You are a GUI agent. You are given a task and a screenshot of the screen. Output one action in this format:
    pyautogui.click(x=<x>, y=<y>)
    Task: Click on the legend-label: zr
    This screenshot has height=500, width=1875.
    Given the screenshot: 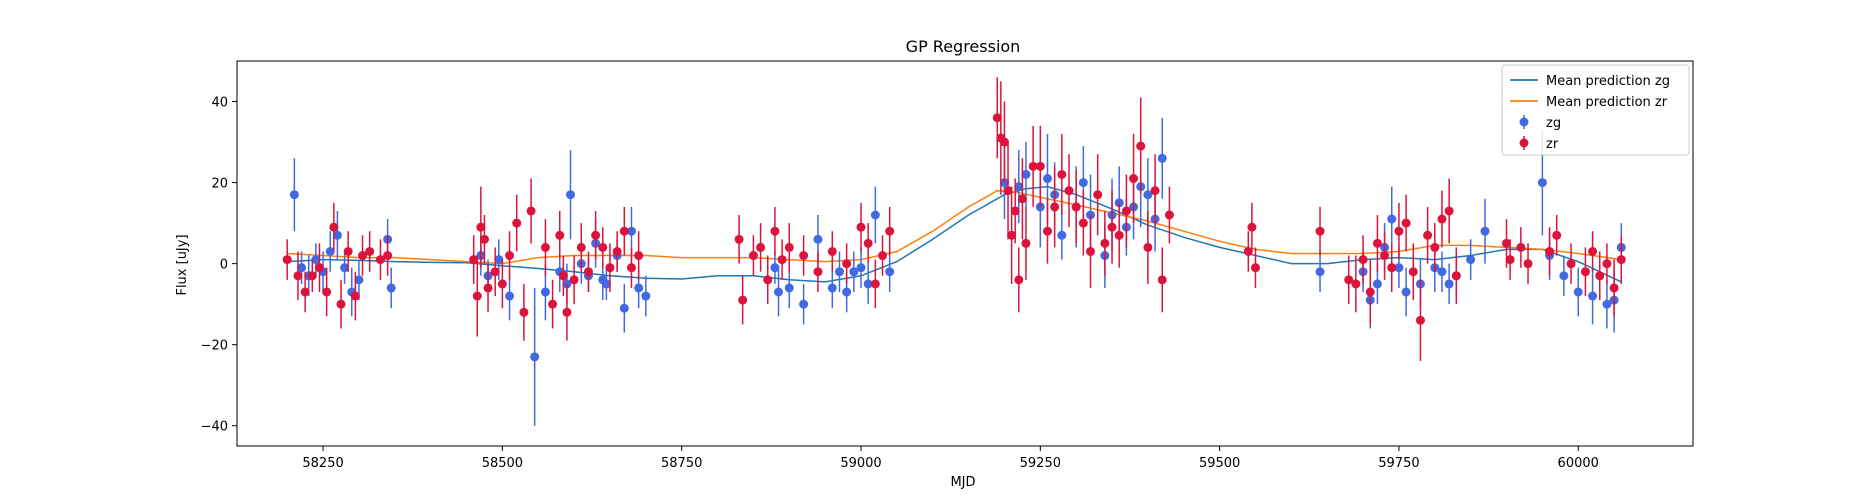 What is the action you would take?
    pyautogui.click(x=1552, y=144)
    